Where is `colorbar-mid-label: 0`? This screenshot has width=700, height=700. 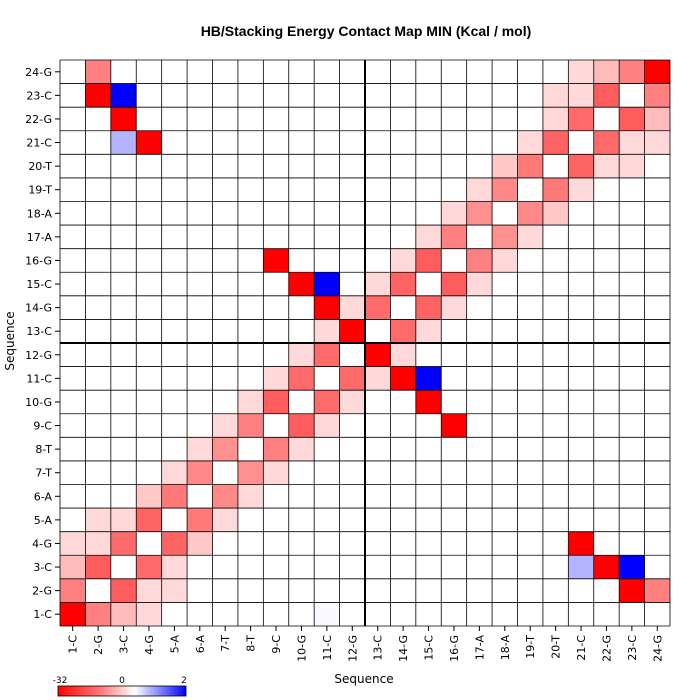
colorbar-mid-label: 0 is located at coordinates (122, 681).